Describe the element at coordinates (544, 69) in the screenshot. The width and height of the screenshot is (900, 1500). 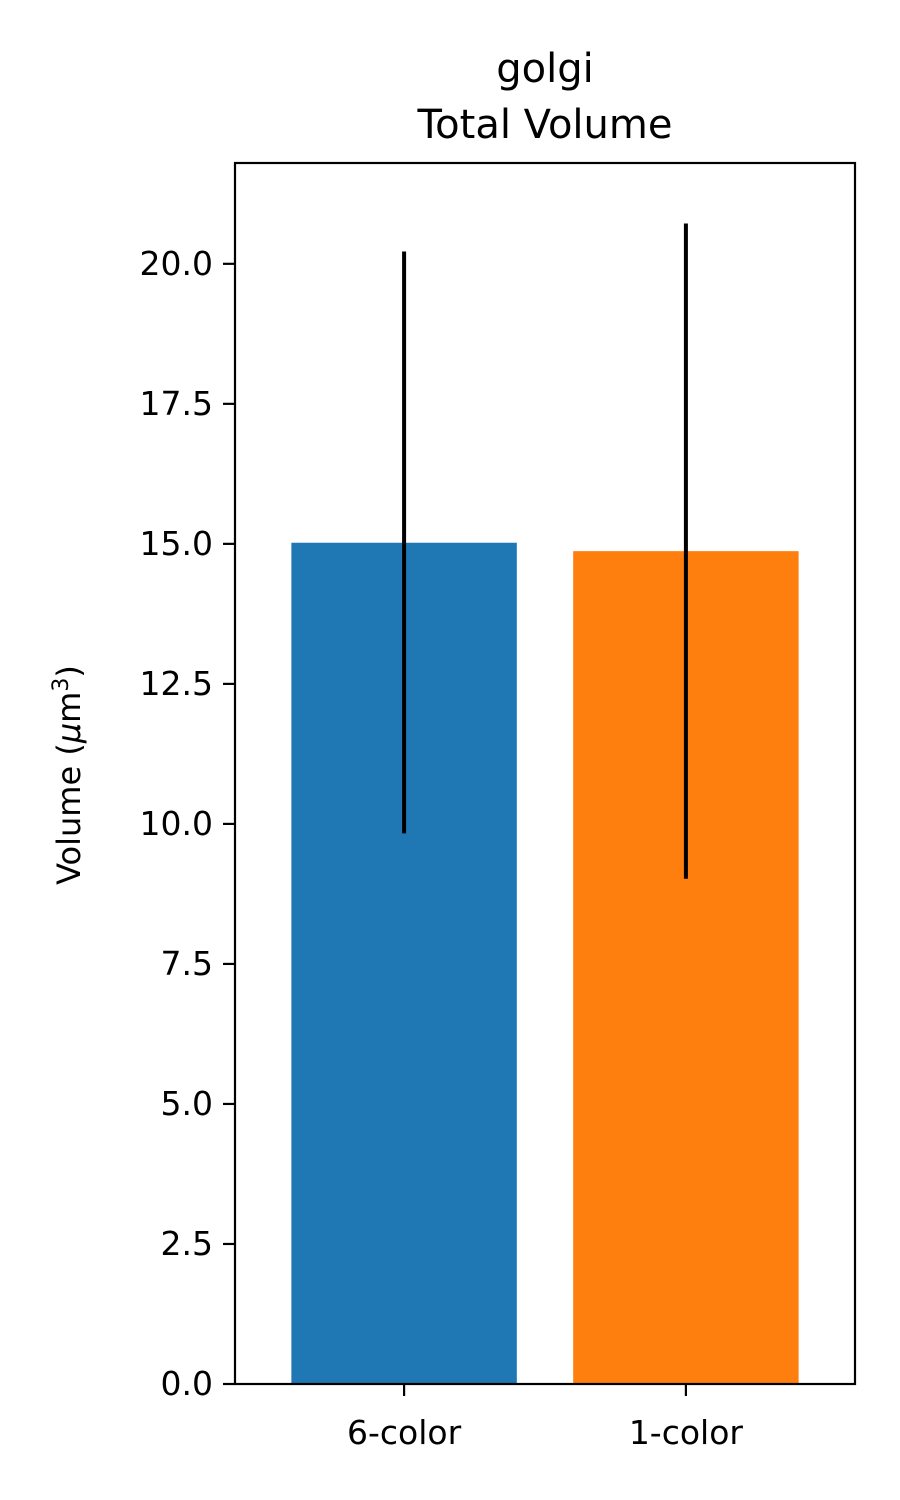
I see `chart-title-line1: golgi` at that location.